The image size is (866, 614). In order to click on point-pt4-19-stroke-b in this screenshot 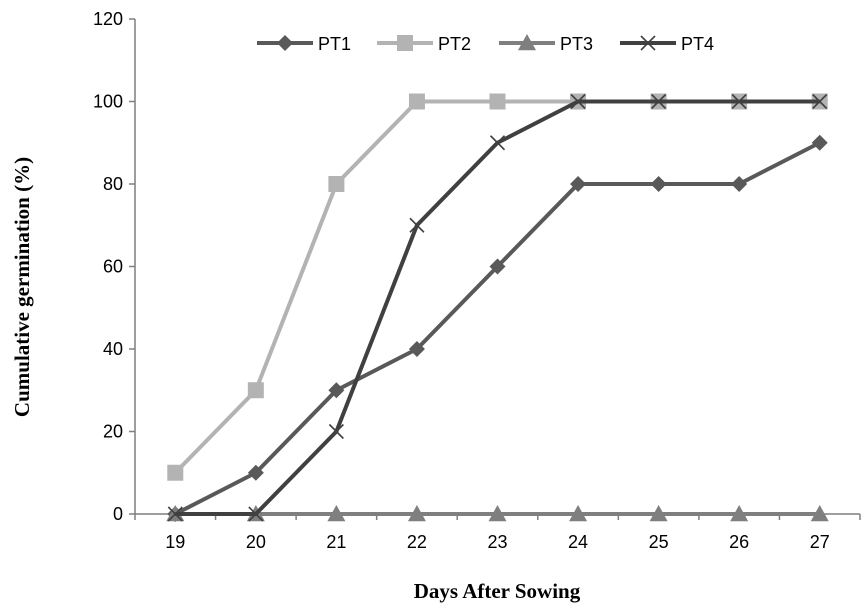, I will do `click(175, 514)`.